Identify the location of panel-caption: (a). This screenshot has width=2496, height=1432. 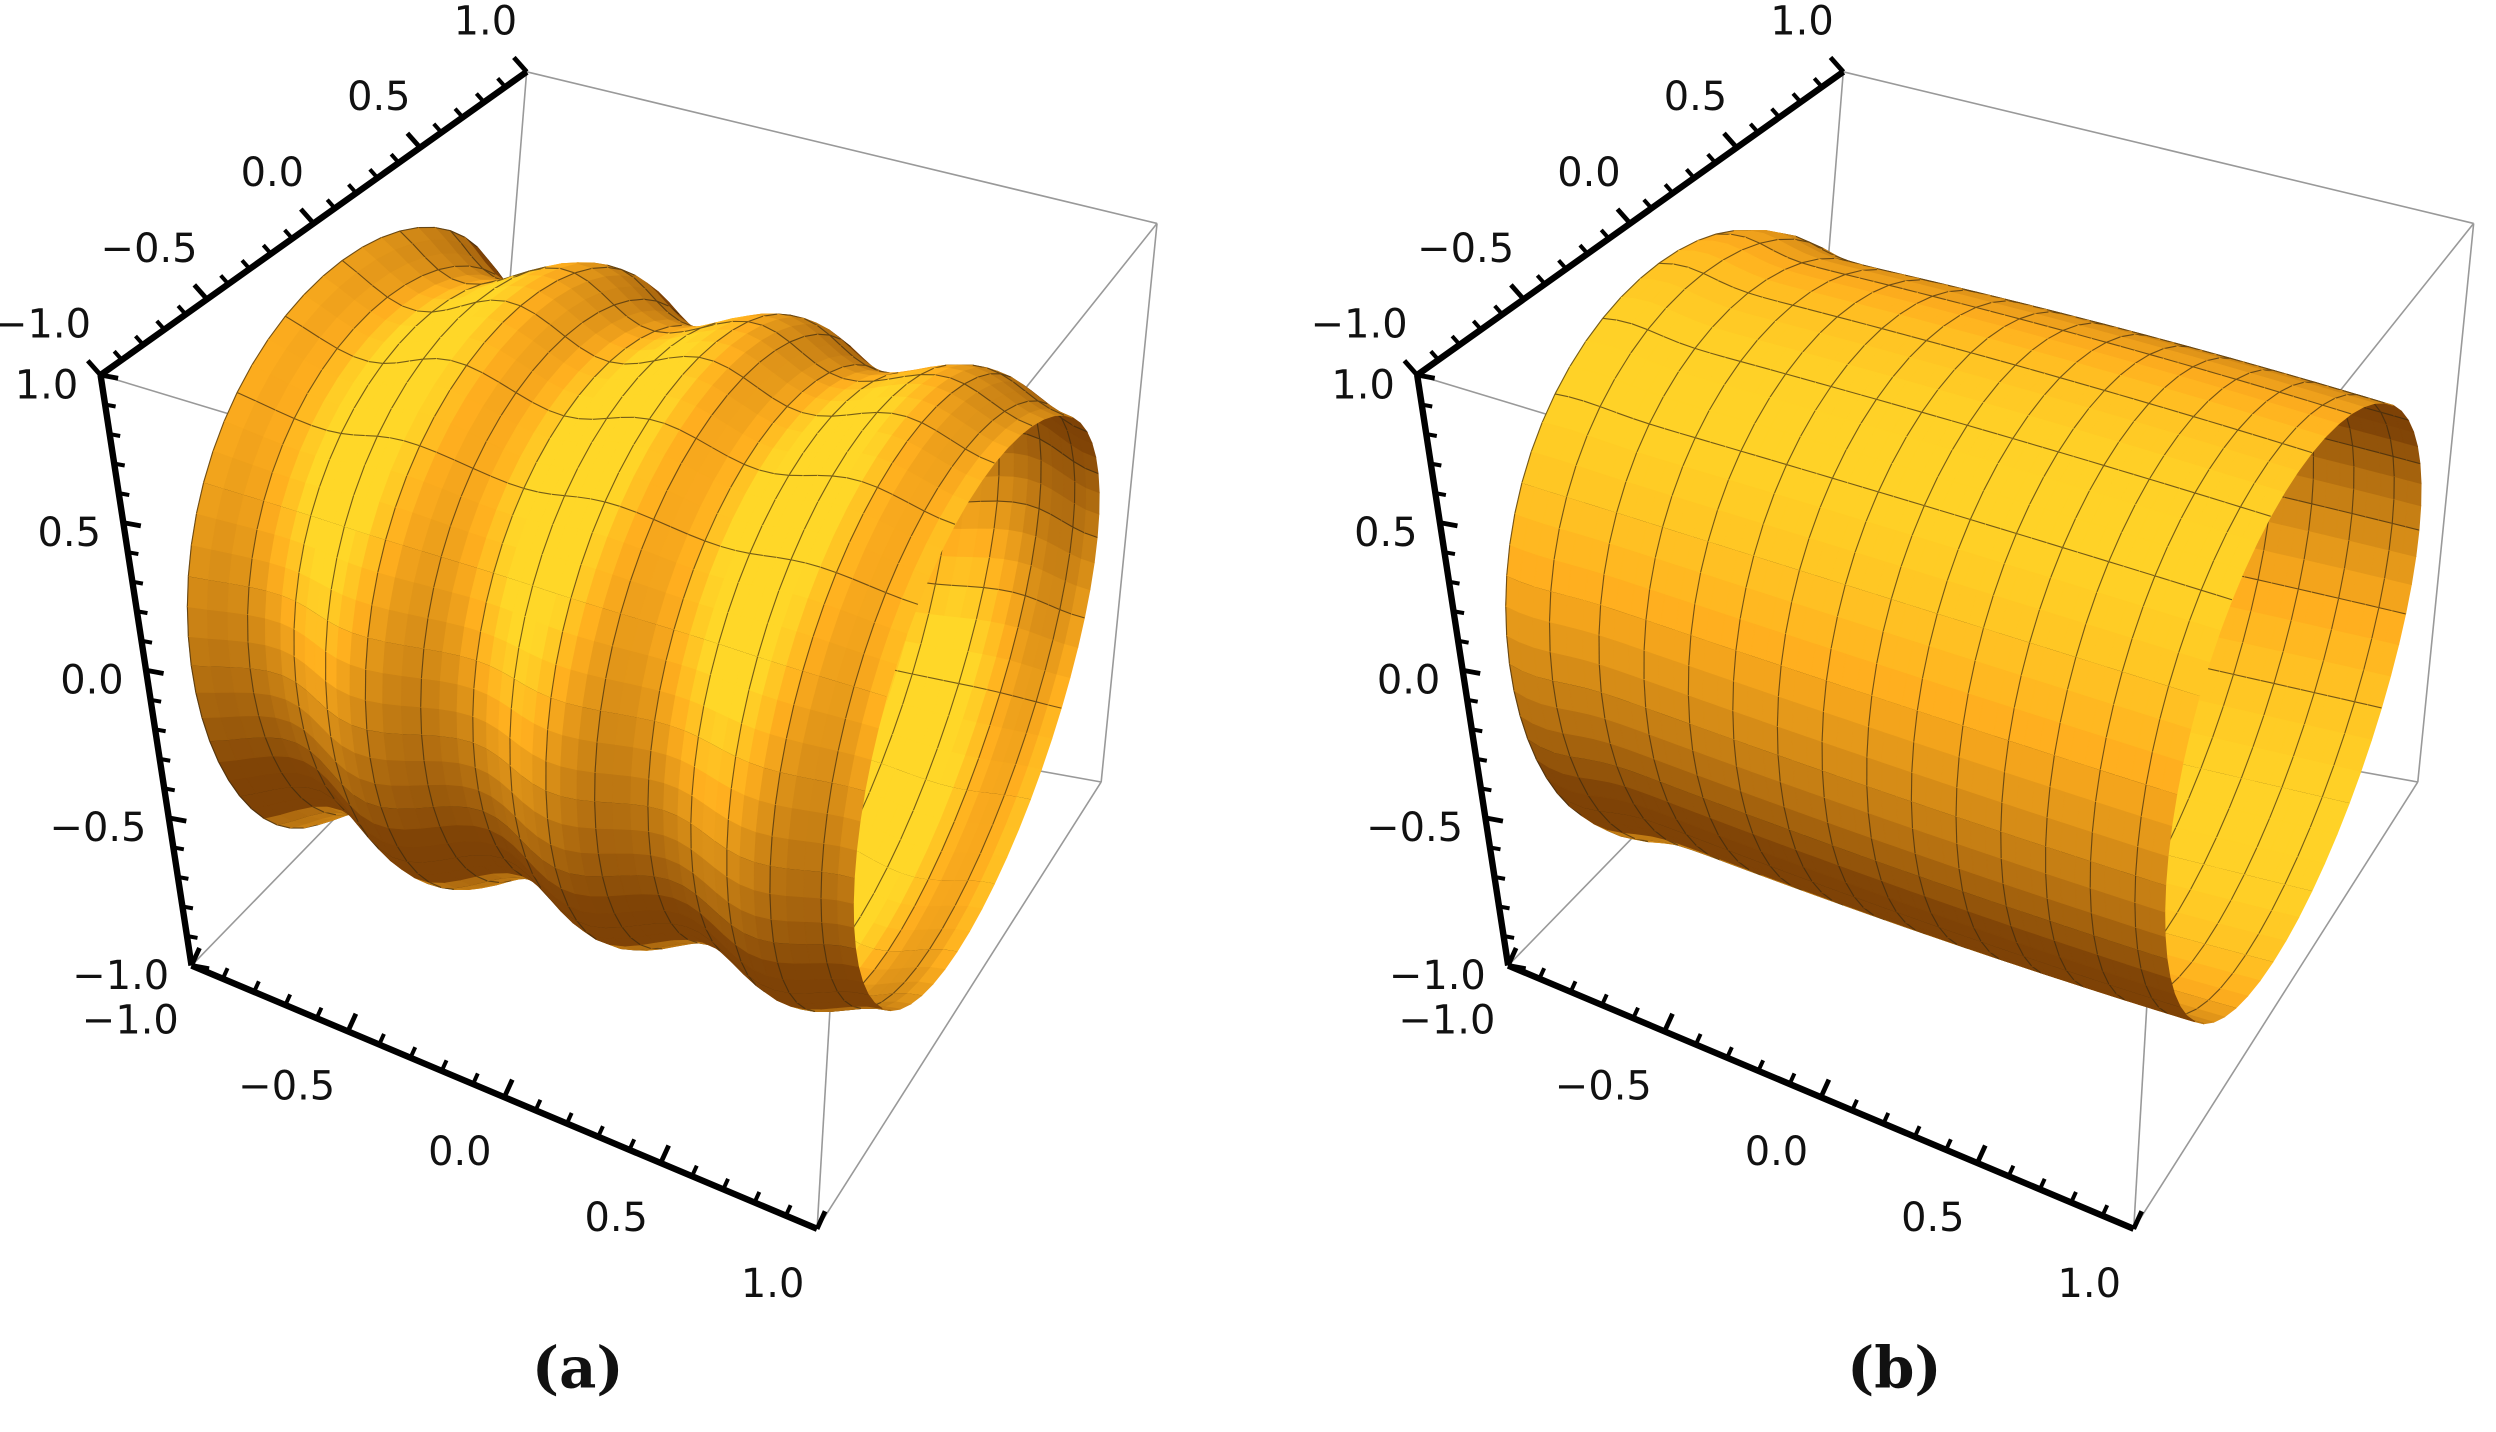
(578, 1367).